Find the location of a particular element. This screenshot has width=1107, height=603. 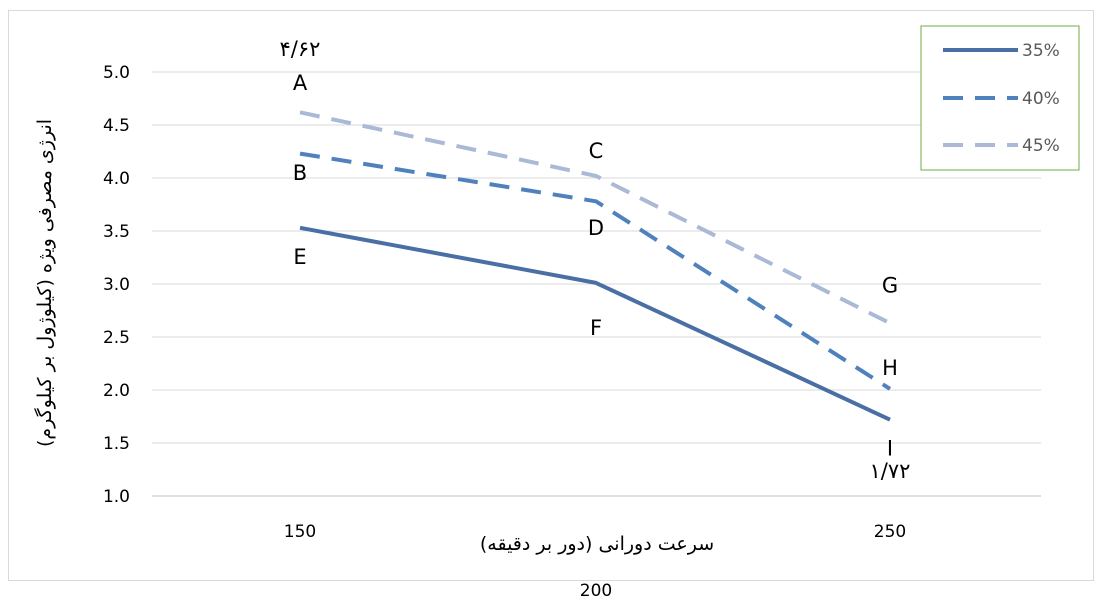

point-annotation: F is located at coordinates (596, 328).